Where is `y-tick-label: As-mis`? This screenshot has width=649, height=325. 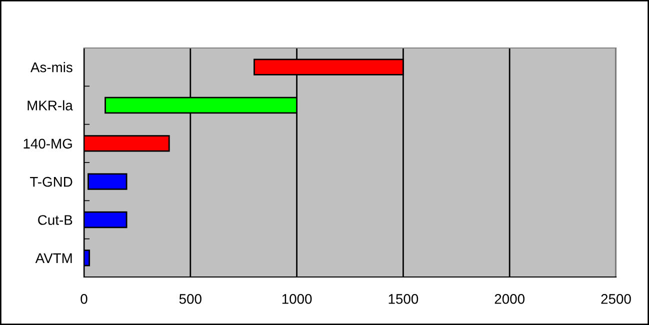
y-tick-label: As-mis is located at coordinates (51, 67).